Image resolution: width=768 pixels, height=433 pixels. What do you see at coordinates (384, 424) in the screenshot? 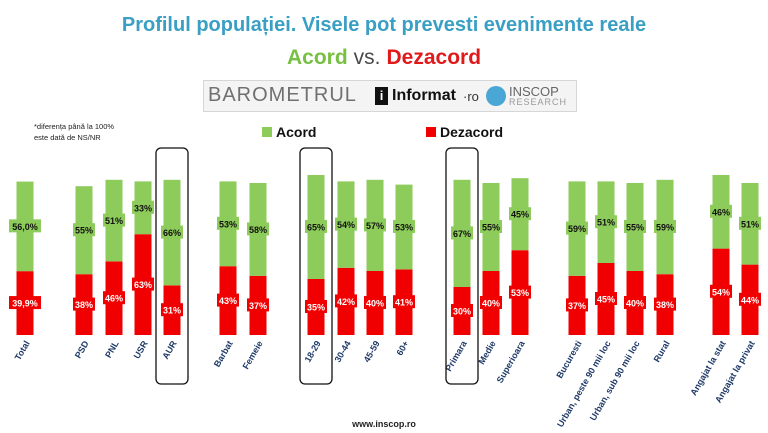
I see `footer-url: www.inscop.ro` at bounding box center [384, 424].